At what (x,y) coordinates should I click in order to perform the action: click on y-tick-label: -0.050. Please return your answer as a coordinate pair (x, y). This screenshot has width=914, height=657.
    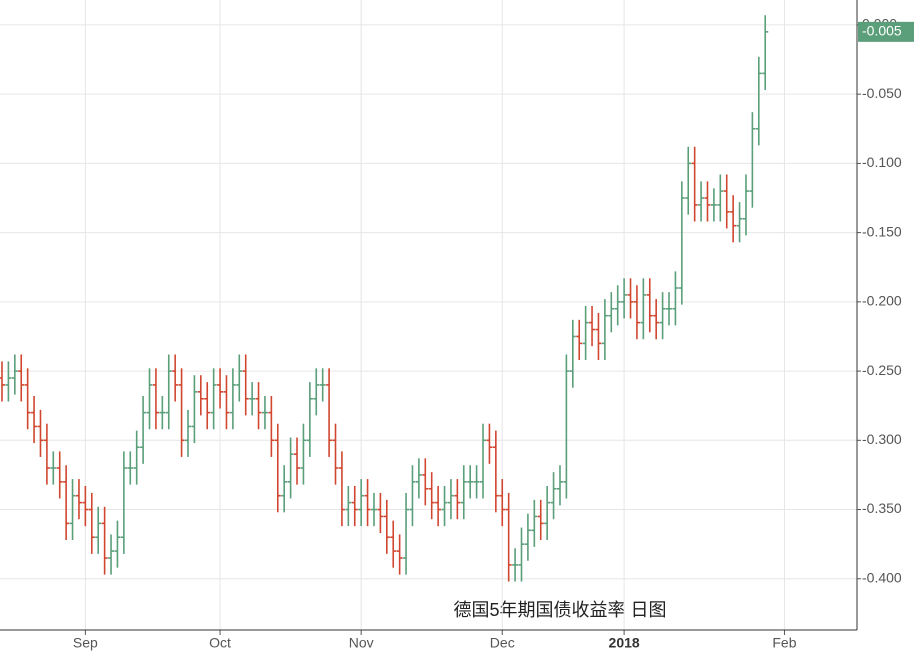
    Looking at the image, I should click on (882, 93).